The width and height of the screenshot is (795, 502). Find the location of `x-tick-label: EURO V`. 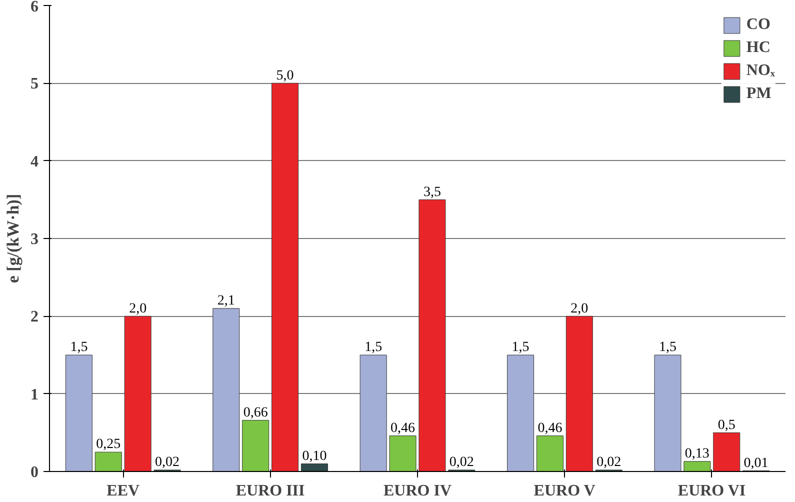

x-tick-label: EURO V is located at coordinates (565, 491).